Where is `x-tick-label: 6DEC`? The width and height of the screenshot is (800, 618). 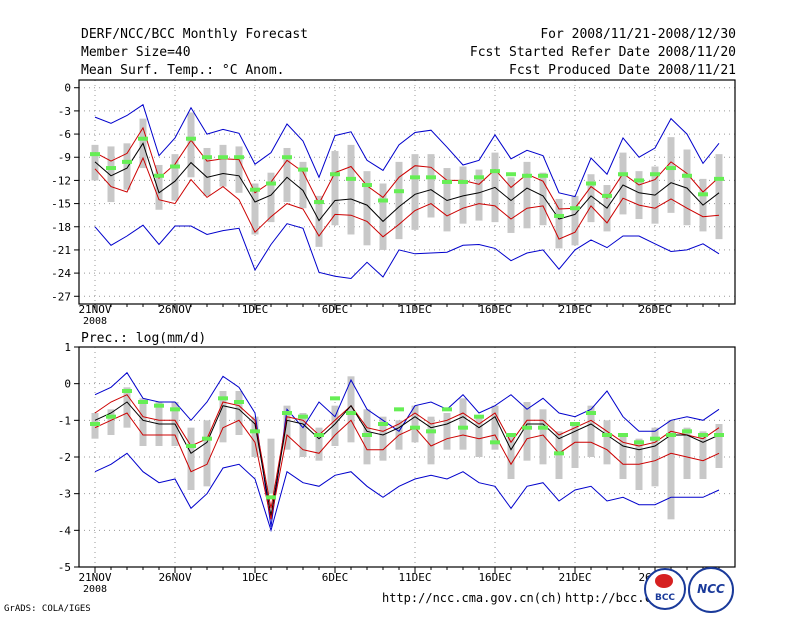 x-tick-label: 6DEC is located at coordinates (335, 309).